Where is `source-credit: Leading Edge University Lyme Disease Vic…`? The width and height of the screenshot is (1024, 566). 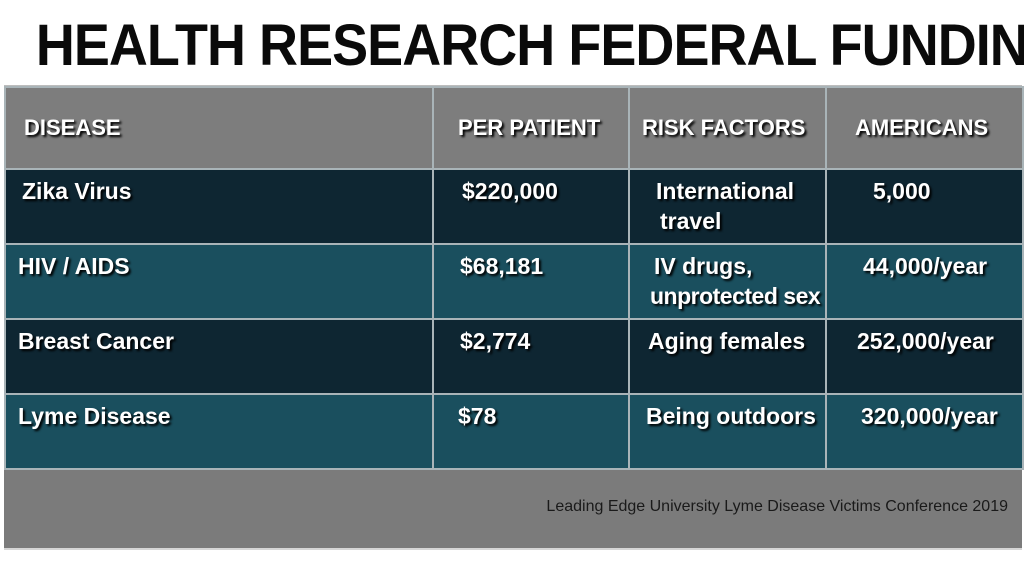 source-credit: Leading Edge University Lyme Disease Vic… is located at coordinates (777, 506).